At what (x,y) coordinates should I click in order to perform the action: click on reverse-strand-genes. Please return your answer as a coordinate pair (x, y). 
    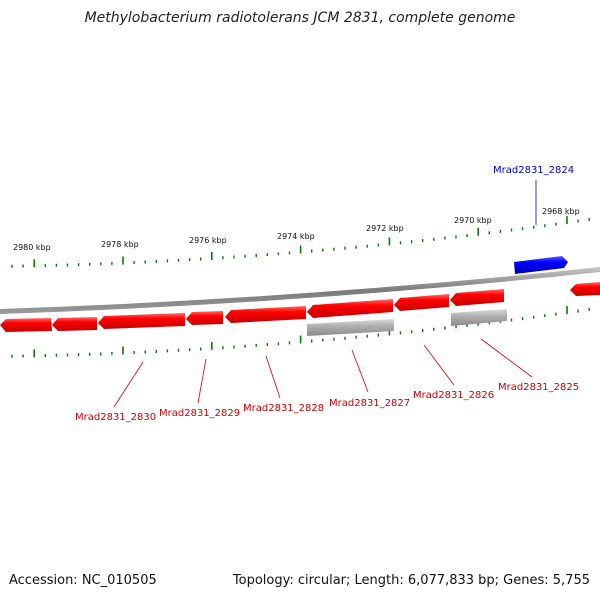
    Looking at the image, I should click on (300, 307).